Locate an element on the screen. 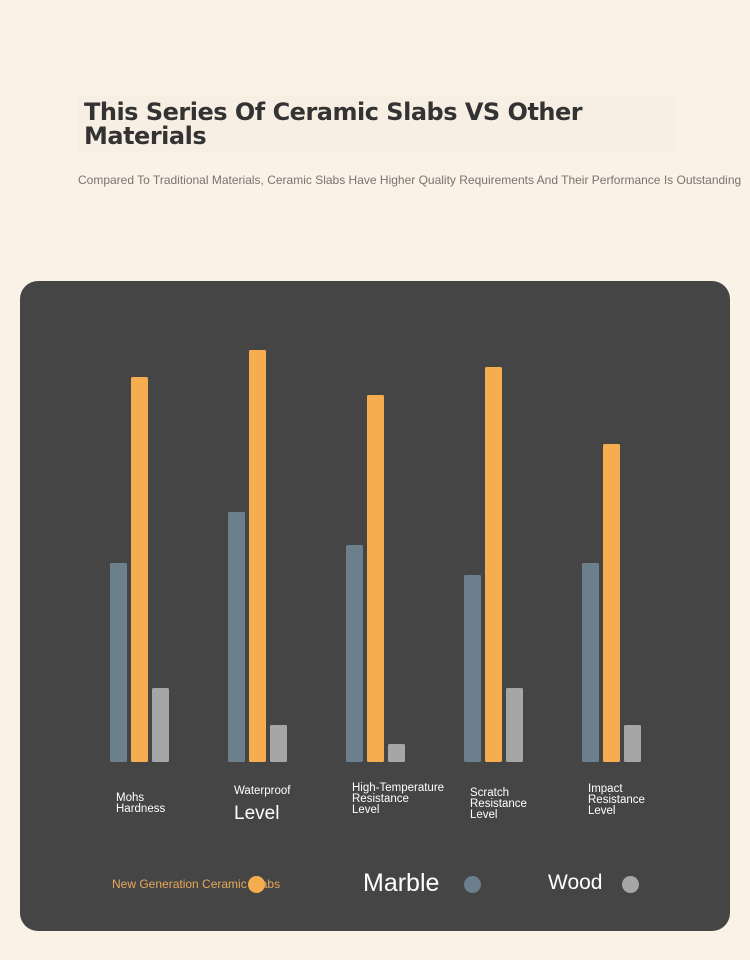 This screenshot has height=960, width=750. category-label: Scratch Resistance Level is located at coordinates (498, 804).